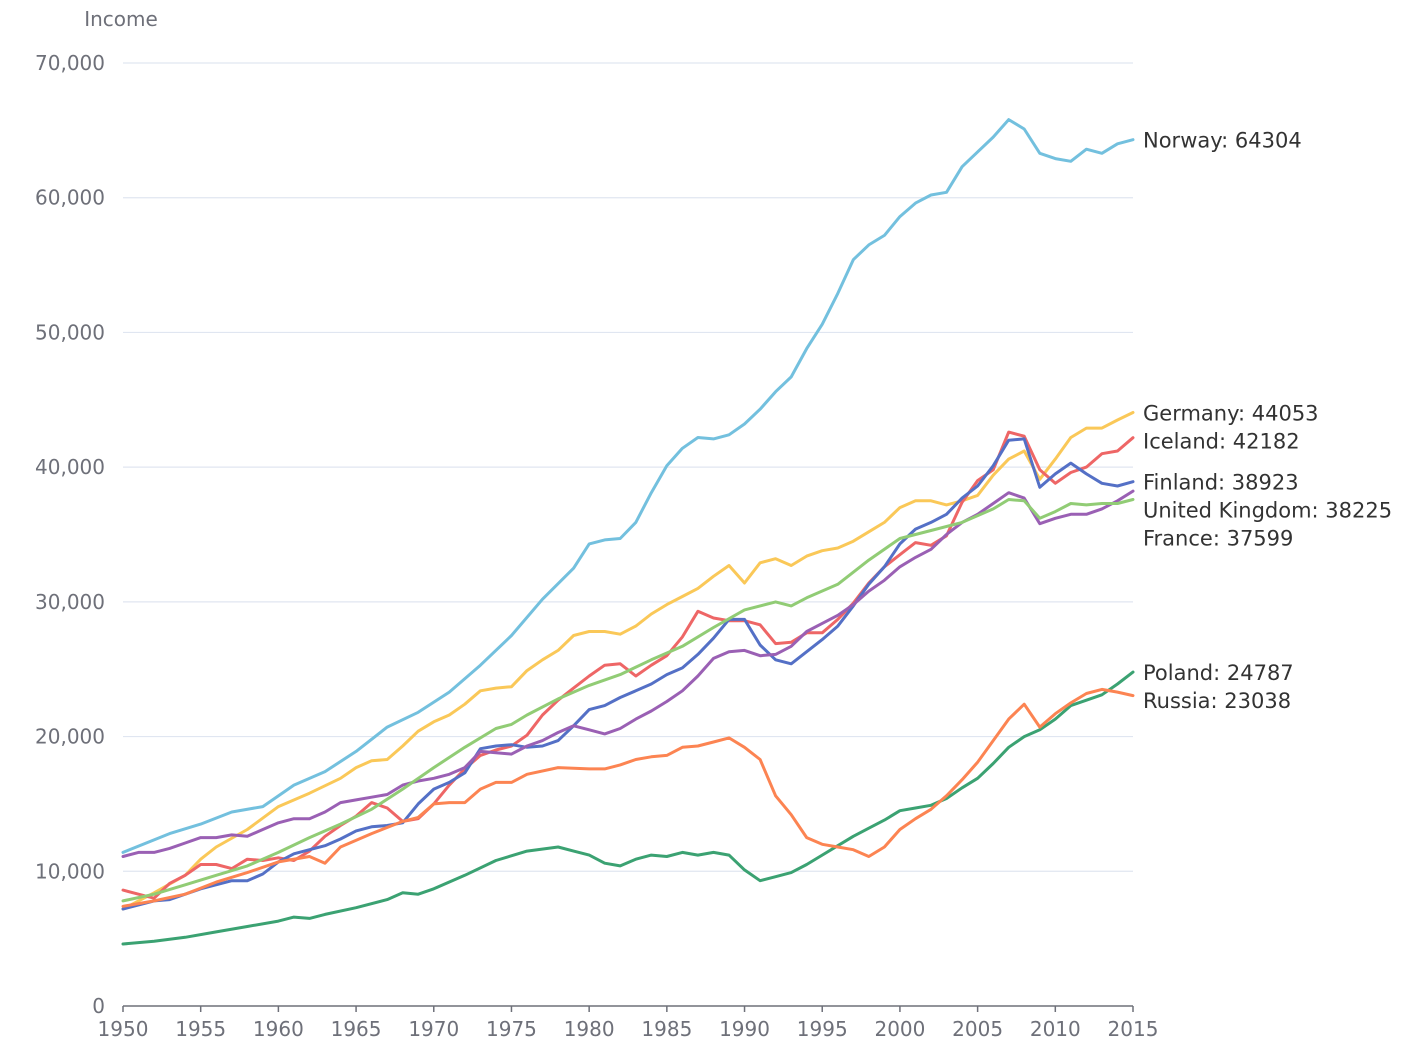 This screenshot has width=1418, height=1058. I want to click on x-tick-label: 1965, so click(356, 1029).